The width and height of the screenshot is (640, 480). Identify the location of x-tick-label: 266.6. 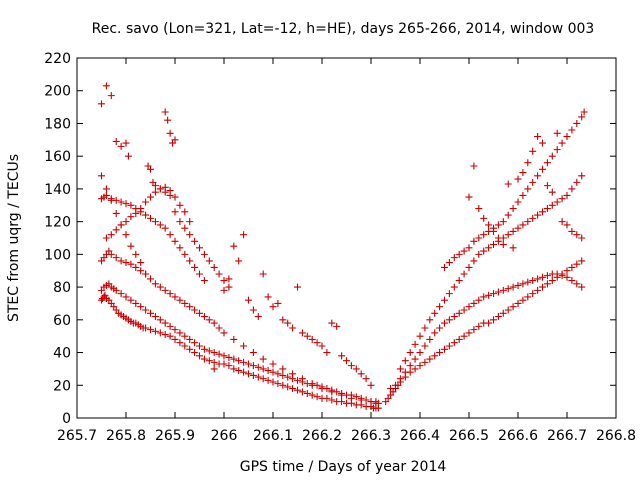
(518, 436).